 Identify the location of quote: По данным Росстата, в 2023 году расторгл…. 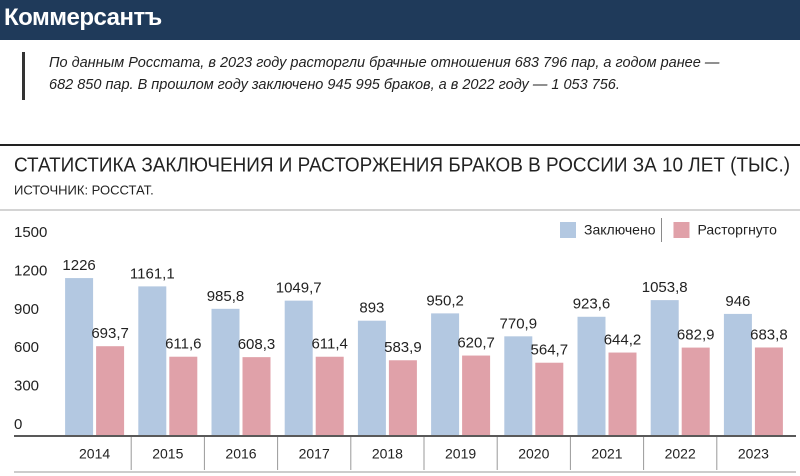
(370, 76).